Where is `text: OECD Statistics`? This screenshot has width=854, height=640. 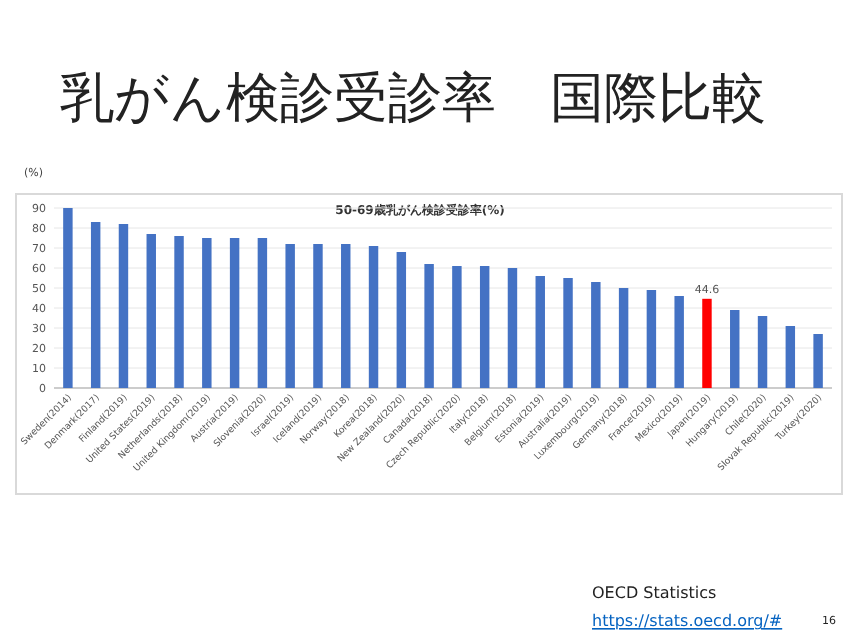
text: OECD Statistics is located at coordinates (654, 593).